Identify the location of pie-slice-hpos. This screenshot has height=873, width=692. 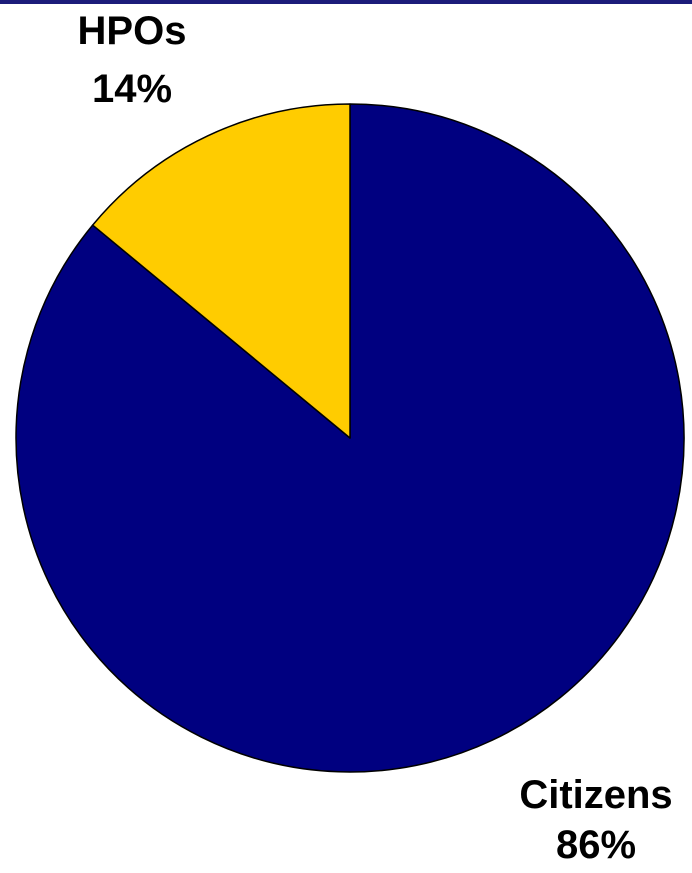
(221, 271).